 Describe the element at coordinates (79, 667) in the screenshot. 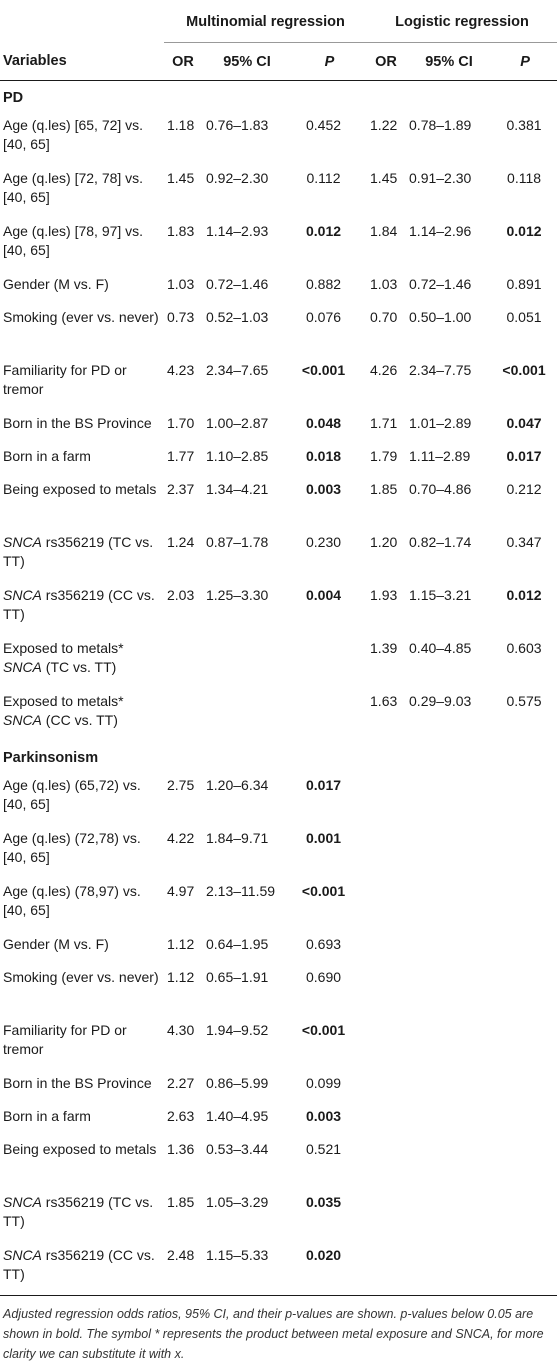

I see `variable-label-suffix: (TC vs. TT)` at that location.